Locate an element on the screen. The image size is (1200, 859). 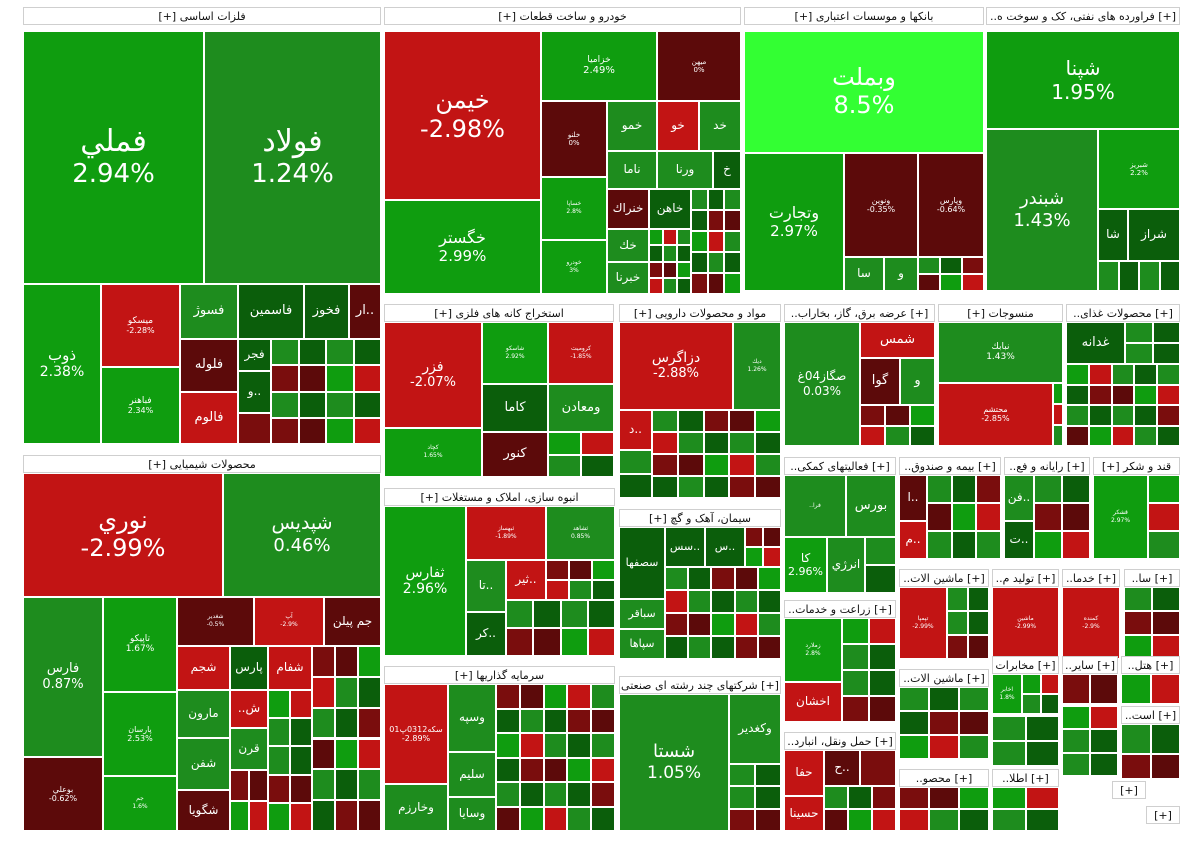
stock-tile: كا 2.96% is located at coordinates (805, 565).